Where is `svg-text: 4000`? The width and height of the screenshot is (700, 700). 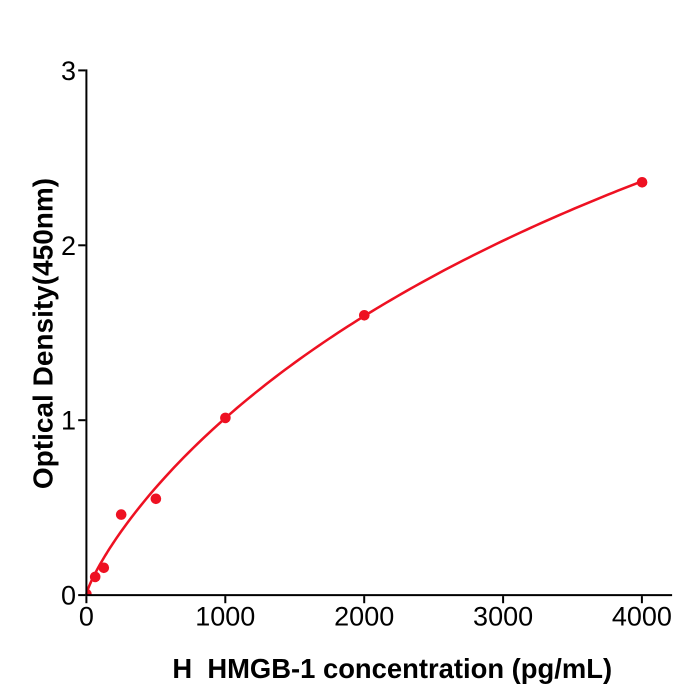
svg-text: 4000 is located at coordinates (642, 616).